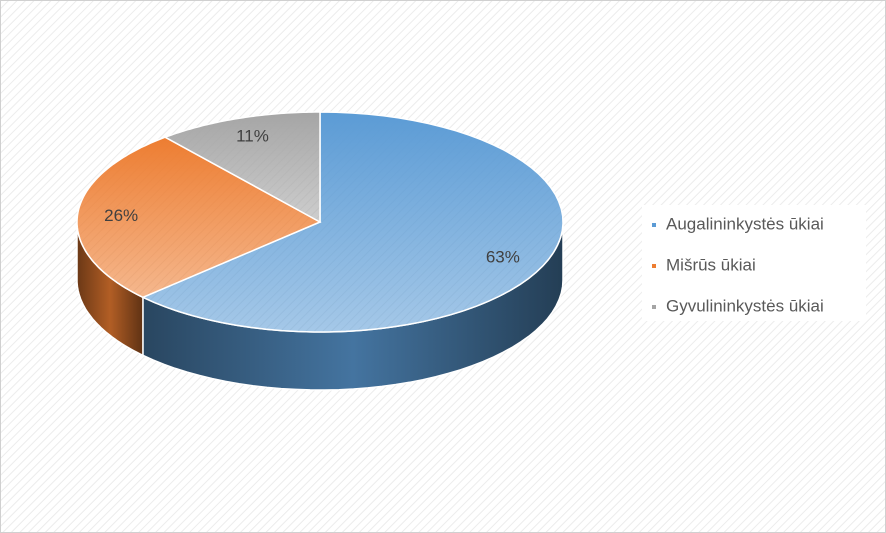 This screenshot has width=886, height=533. What do you see at coordinates (711, 264) in the screenshot?
I see `legend-label: Mišrūs ūkiai` at bounding box center [711, 264].